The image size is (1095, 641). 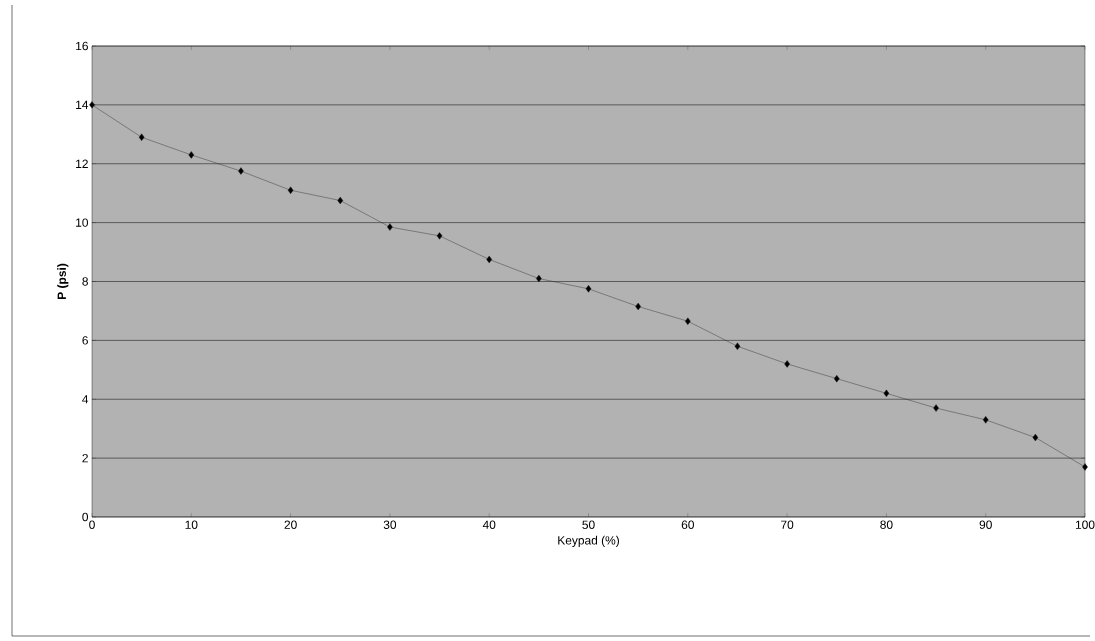 What do you see at coordinates (390, 524) in the screenshot?
I see `x-tick-label: 30` at bounding box center [390, 524].